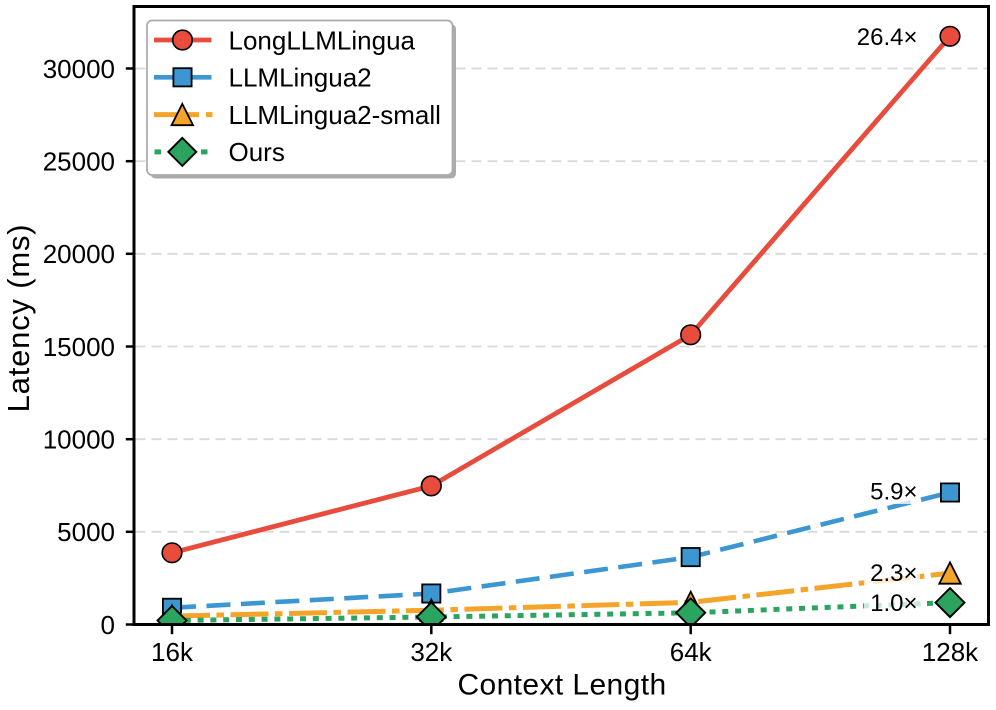 The image size is (996, 710). I want to click on svg-text: 15000, so click(79, 347).